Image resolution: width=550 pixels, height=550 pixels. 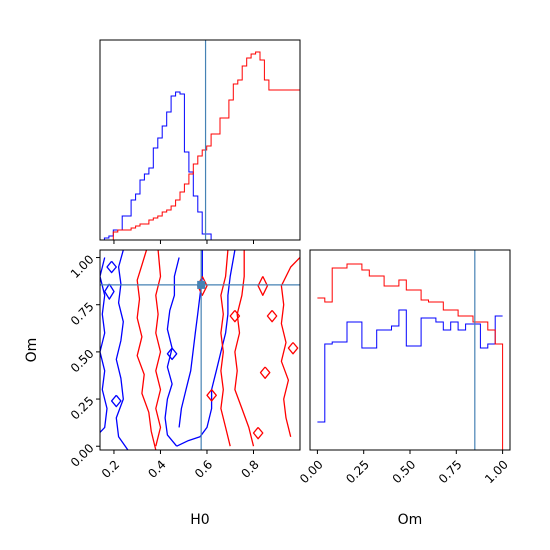 I want to click on contour-ytick-label-0: 0.00, so click(x=82, y=455).